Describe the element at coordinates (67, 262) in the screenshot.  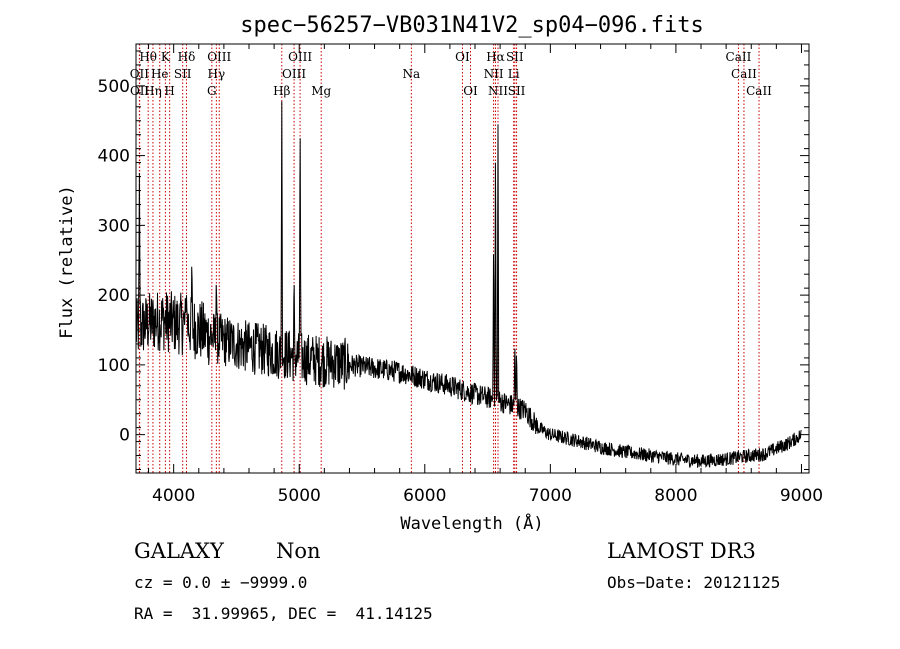
I see `y-axis-label: Flux (relative)` at that location.